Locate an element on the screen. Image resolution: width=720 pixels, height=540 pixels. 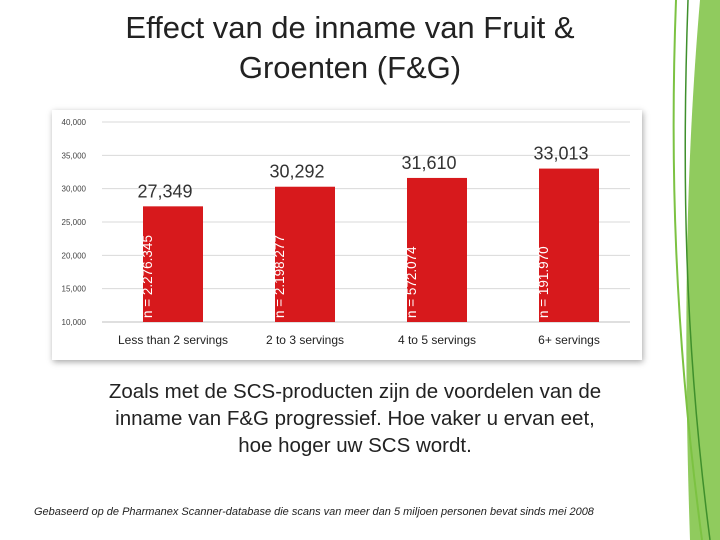
green-swoosh-decoration is located at coordinates (696, 270).